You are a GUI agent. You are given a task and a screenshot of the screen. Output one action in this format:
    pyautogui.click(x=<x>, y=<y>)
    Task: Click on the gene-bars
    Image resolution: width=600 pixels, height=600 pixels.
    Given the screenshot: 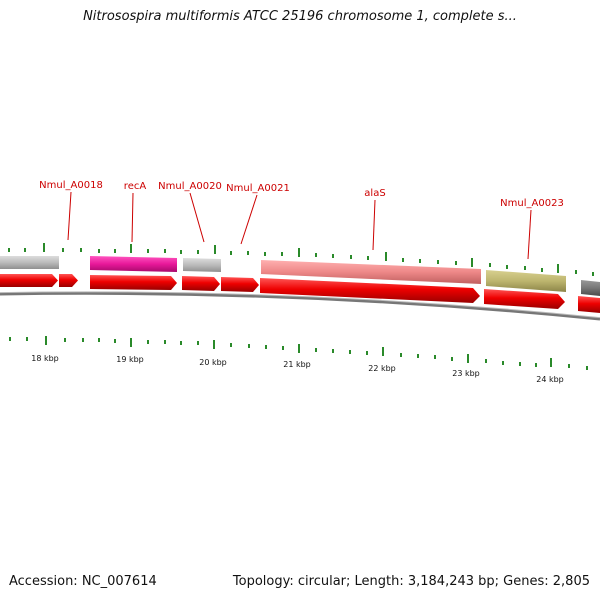 What is the action you would take?
    pyautogui.click(x=300, y=276)
    